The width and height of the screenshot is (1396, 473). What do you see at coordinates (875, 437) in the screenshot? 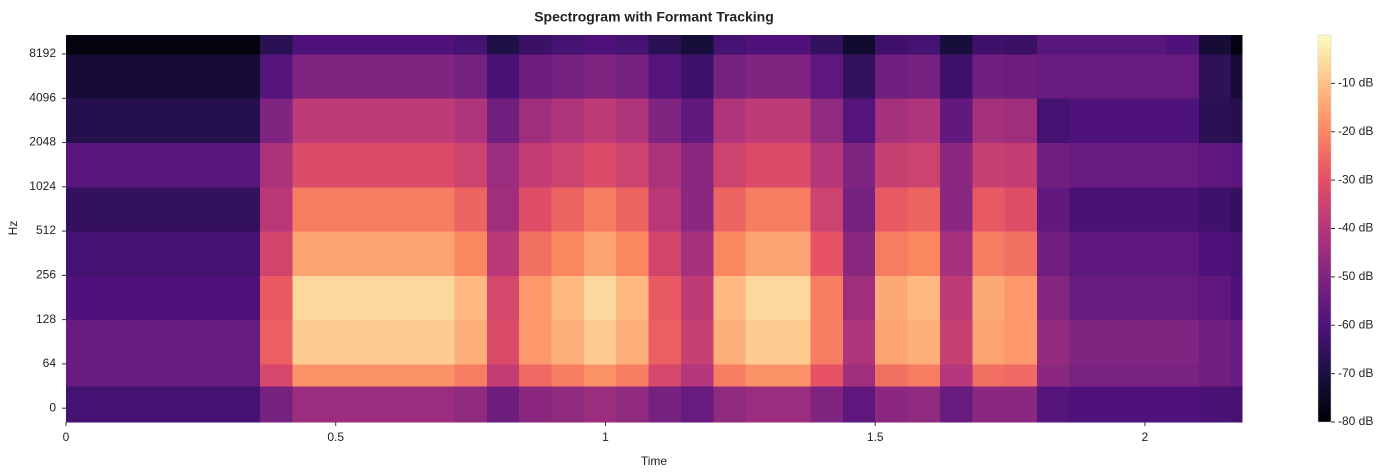
I see `x-tick-label: 1.5` at bounding box center [875, 437].